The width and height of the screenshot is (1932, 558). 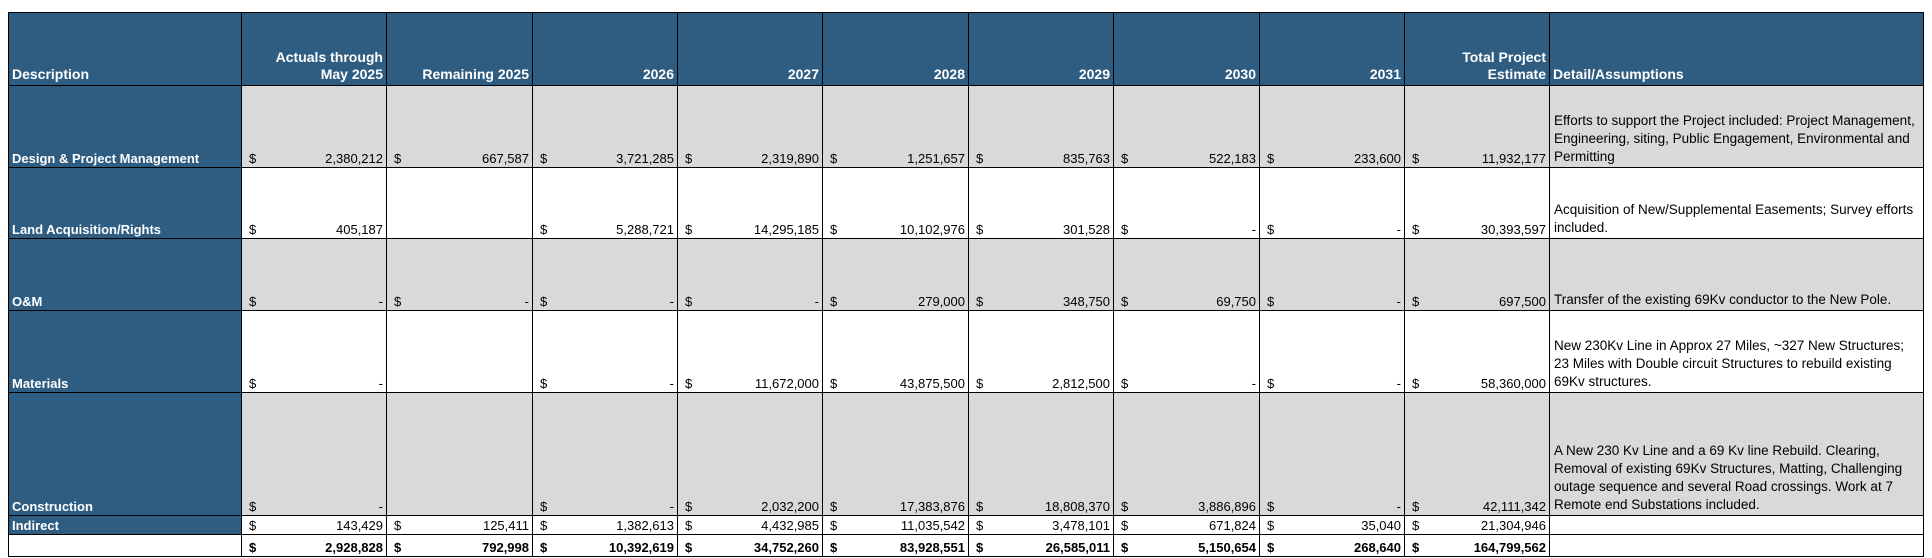 What do you see at coordinates (1509, 547) in the screenshot?
I see `cell-value: 164,799,562` at bounding box center [1509, 547].